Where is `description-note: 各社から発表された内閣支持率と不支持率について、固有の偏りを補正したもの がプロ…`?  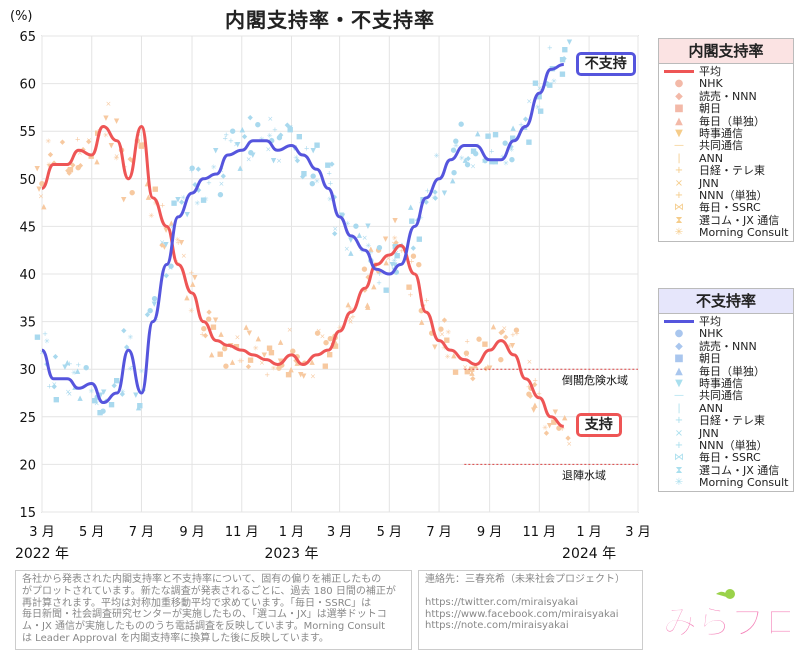
description-note: 各社から発表された内閣支持率と不支持率について、固有の偏りを補正したもの がプロ… is located at coordinates (213, 610).